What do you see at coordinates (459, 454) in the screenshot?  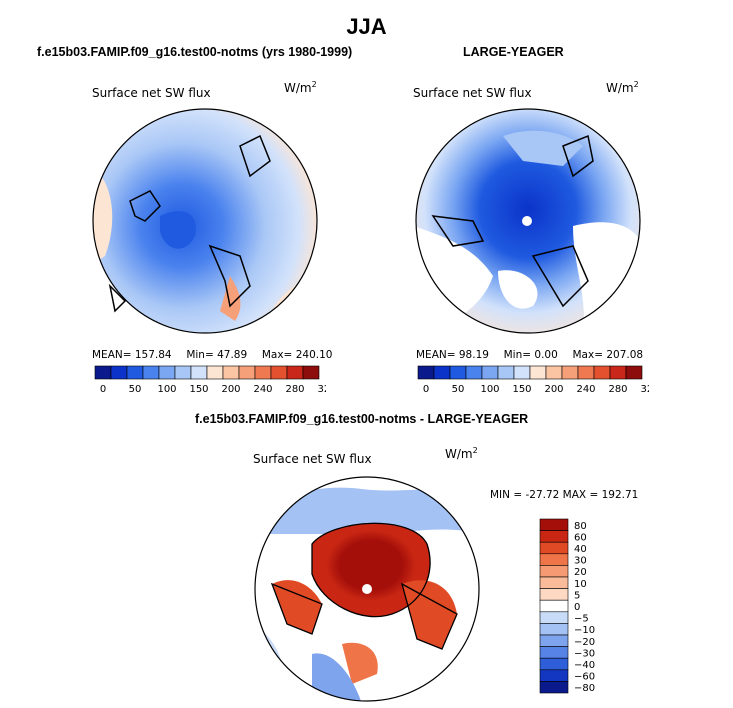 I see `panel3-units-base: W/m` at bounding box center [459, 454].